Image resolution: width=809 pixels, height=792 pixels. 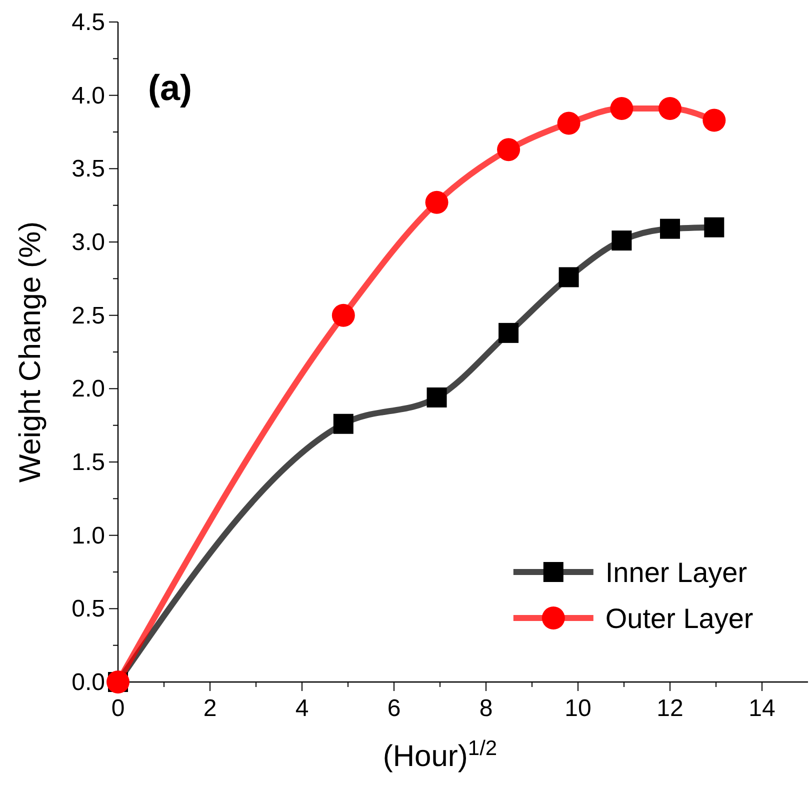 I want to click on x-tick-label: 8, so click(x=486, y=708).